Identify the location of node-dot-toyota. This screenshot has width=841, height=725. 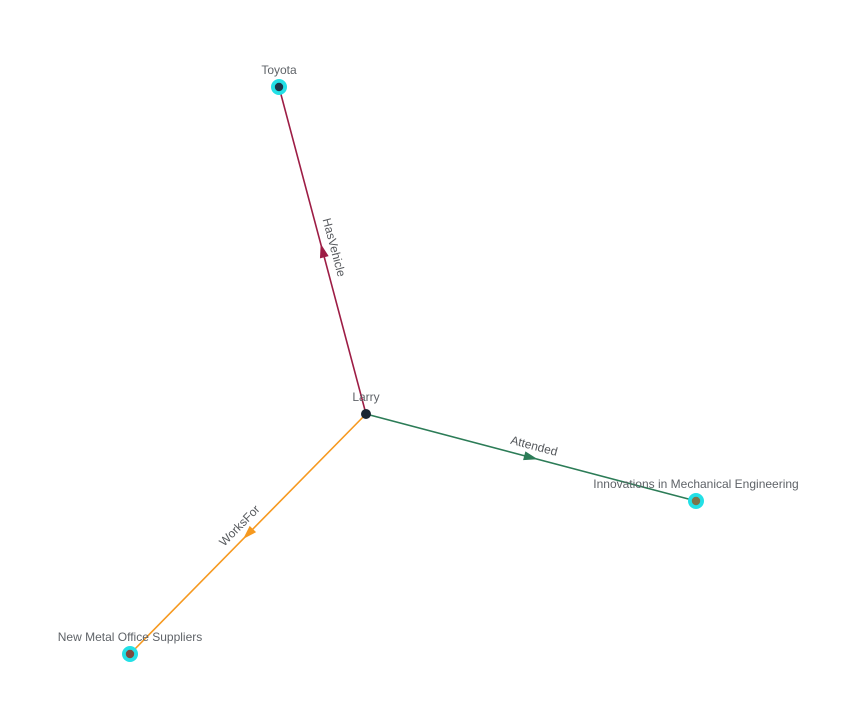
(279, 87).